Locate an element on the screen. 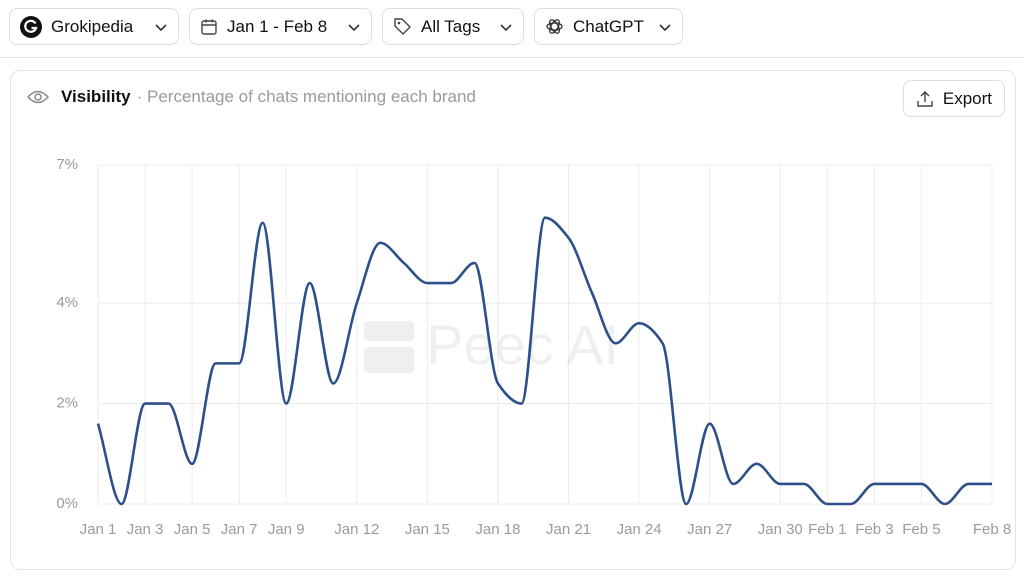  date-range: Jan 1 - Feb 8 is located at coordinates (277, 26).